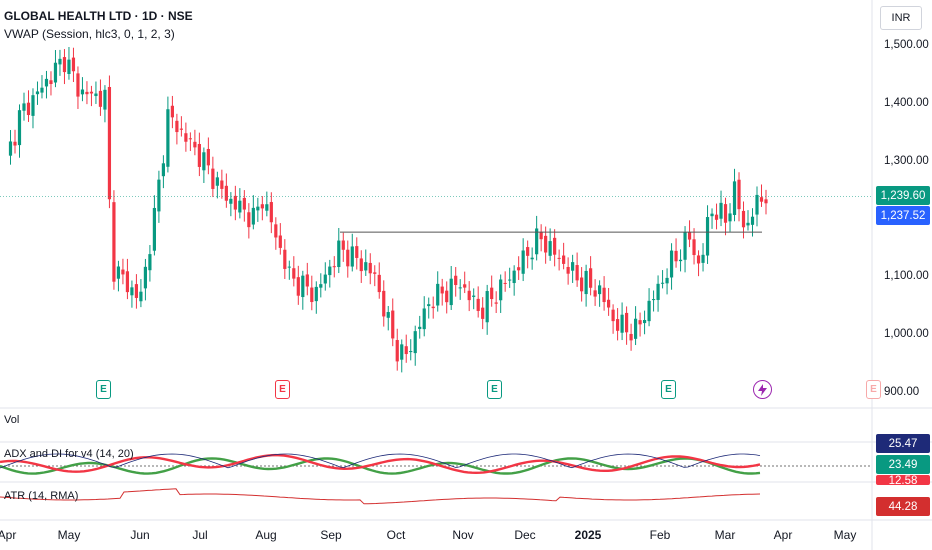  I want to click on currency-selector: INR, so click(901, 18).